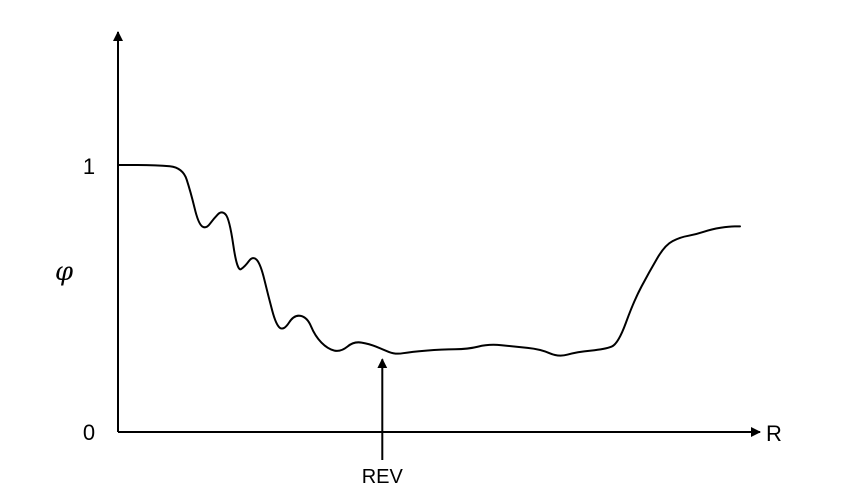  I want to click on x-axis-label: R, so click(774, 433).